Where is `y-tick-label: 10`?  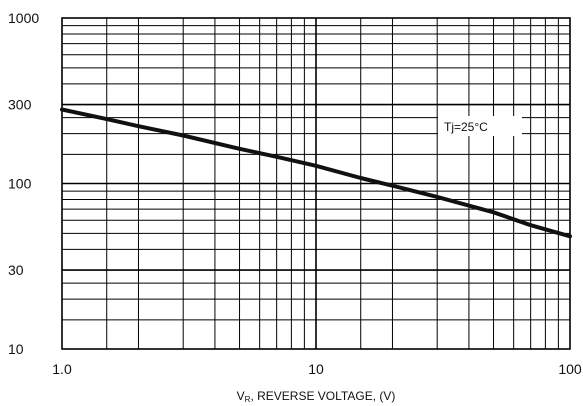 y-tick-label: 10 is located at coordinates (16, 349).